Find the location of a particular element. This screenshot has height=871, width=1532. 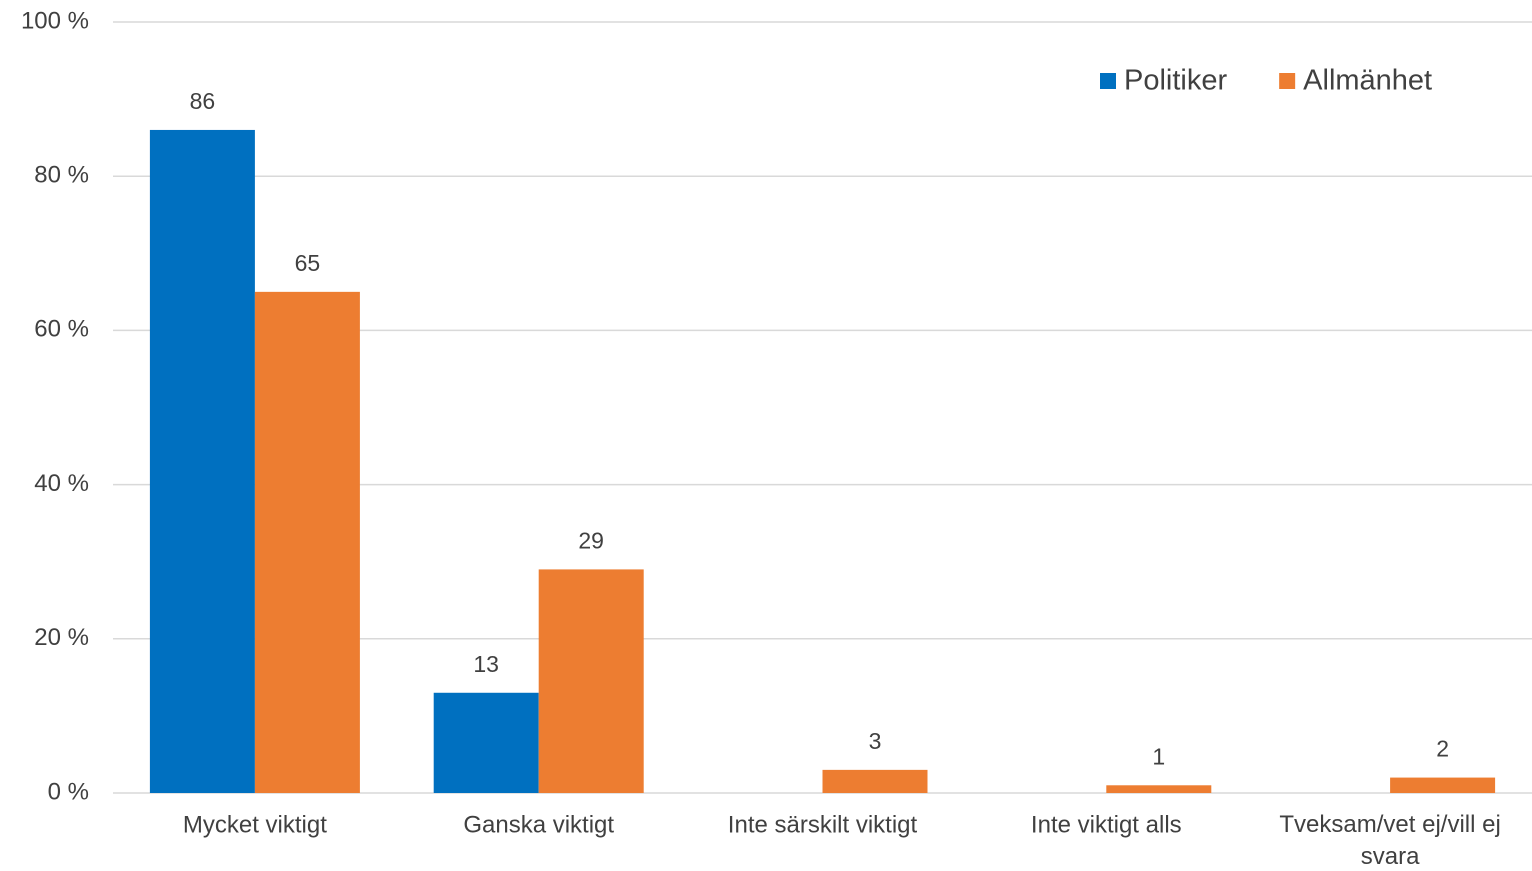

y-tick-label: 40 % is located at coordinates (61, 483).